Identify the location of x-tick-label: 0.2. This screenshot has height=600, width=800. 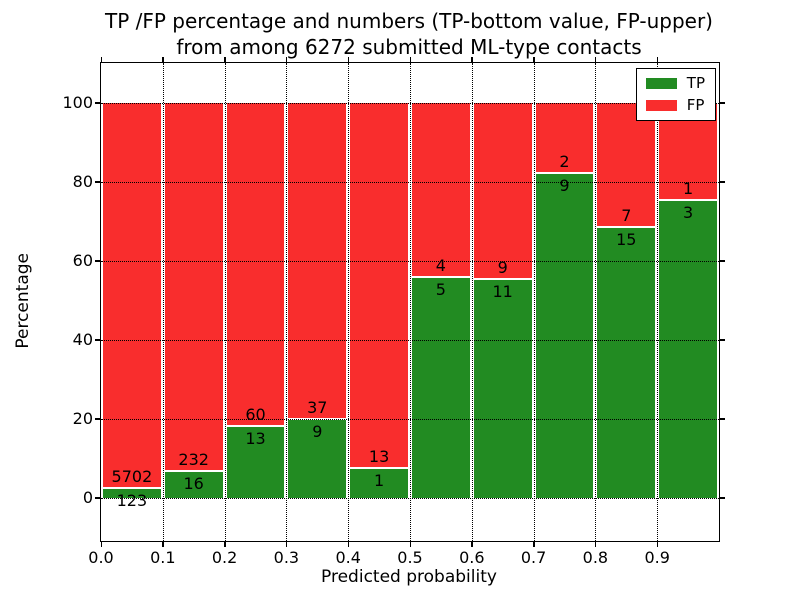
(224, 557).